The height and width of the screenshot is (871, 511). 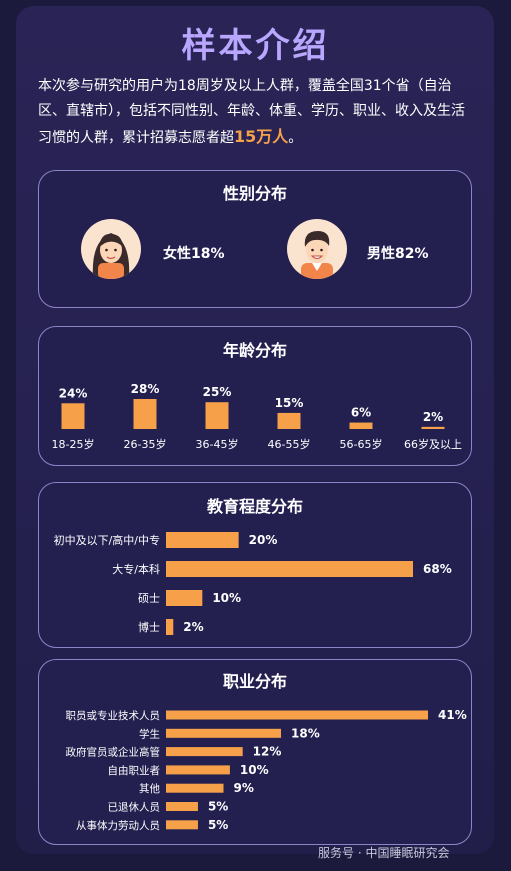 I want to click on occupation-category-label: 学生, so click(x=149, y=733).